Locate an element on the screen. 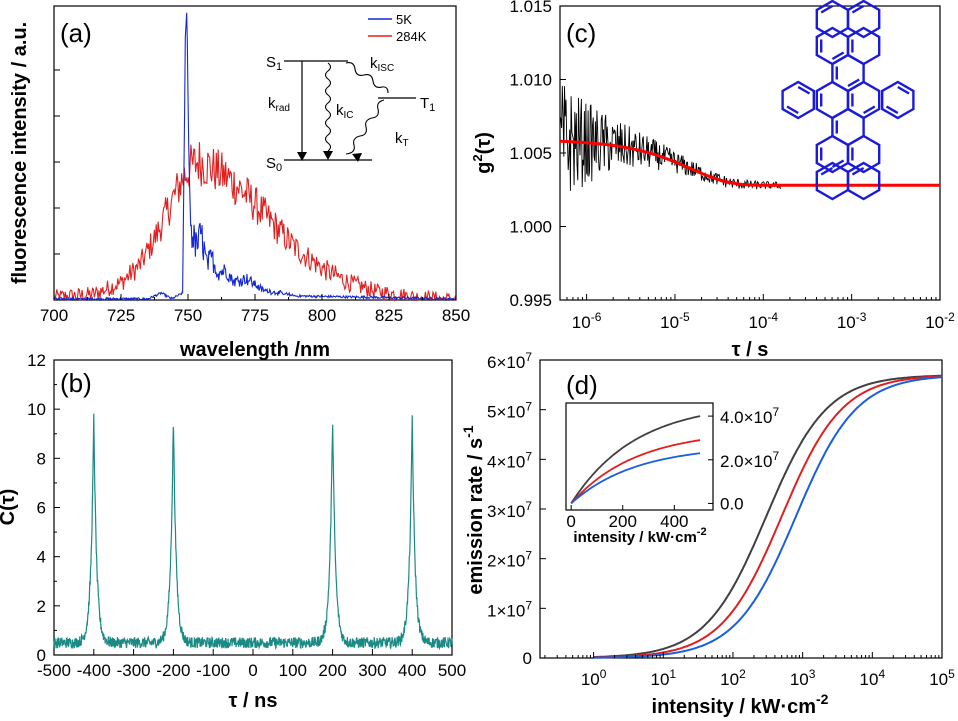 The height and width of the screenshot is (721, 958). panel-b-ytick-label: 12 is located at coordinates (36, 360).